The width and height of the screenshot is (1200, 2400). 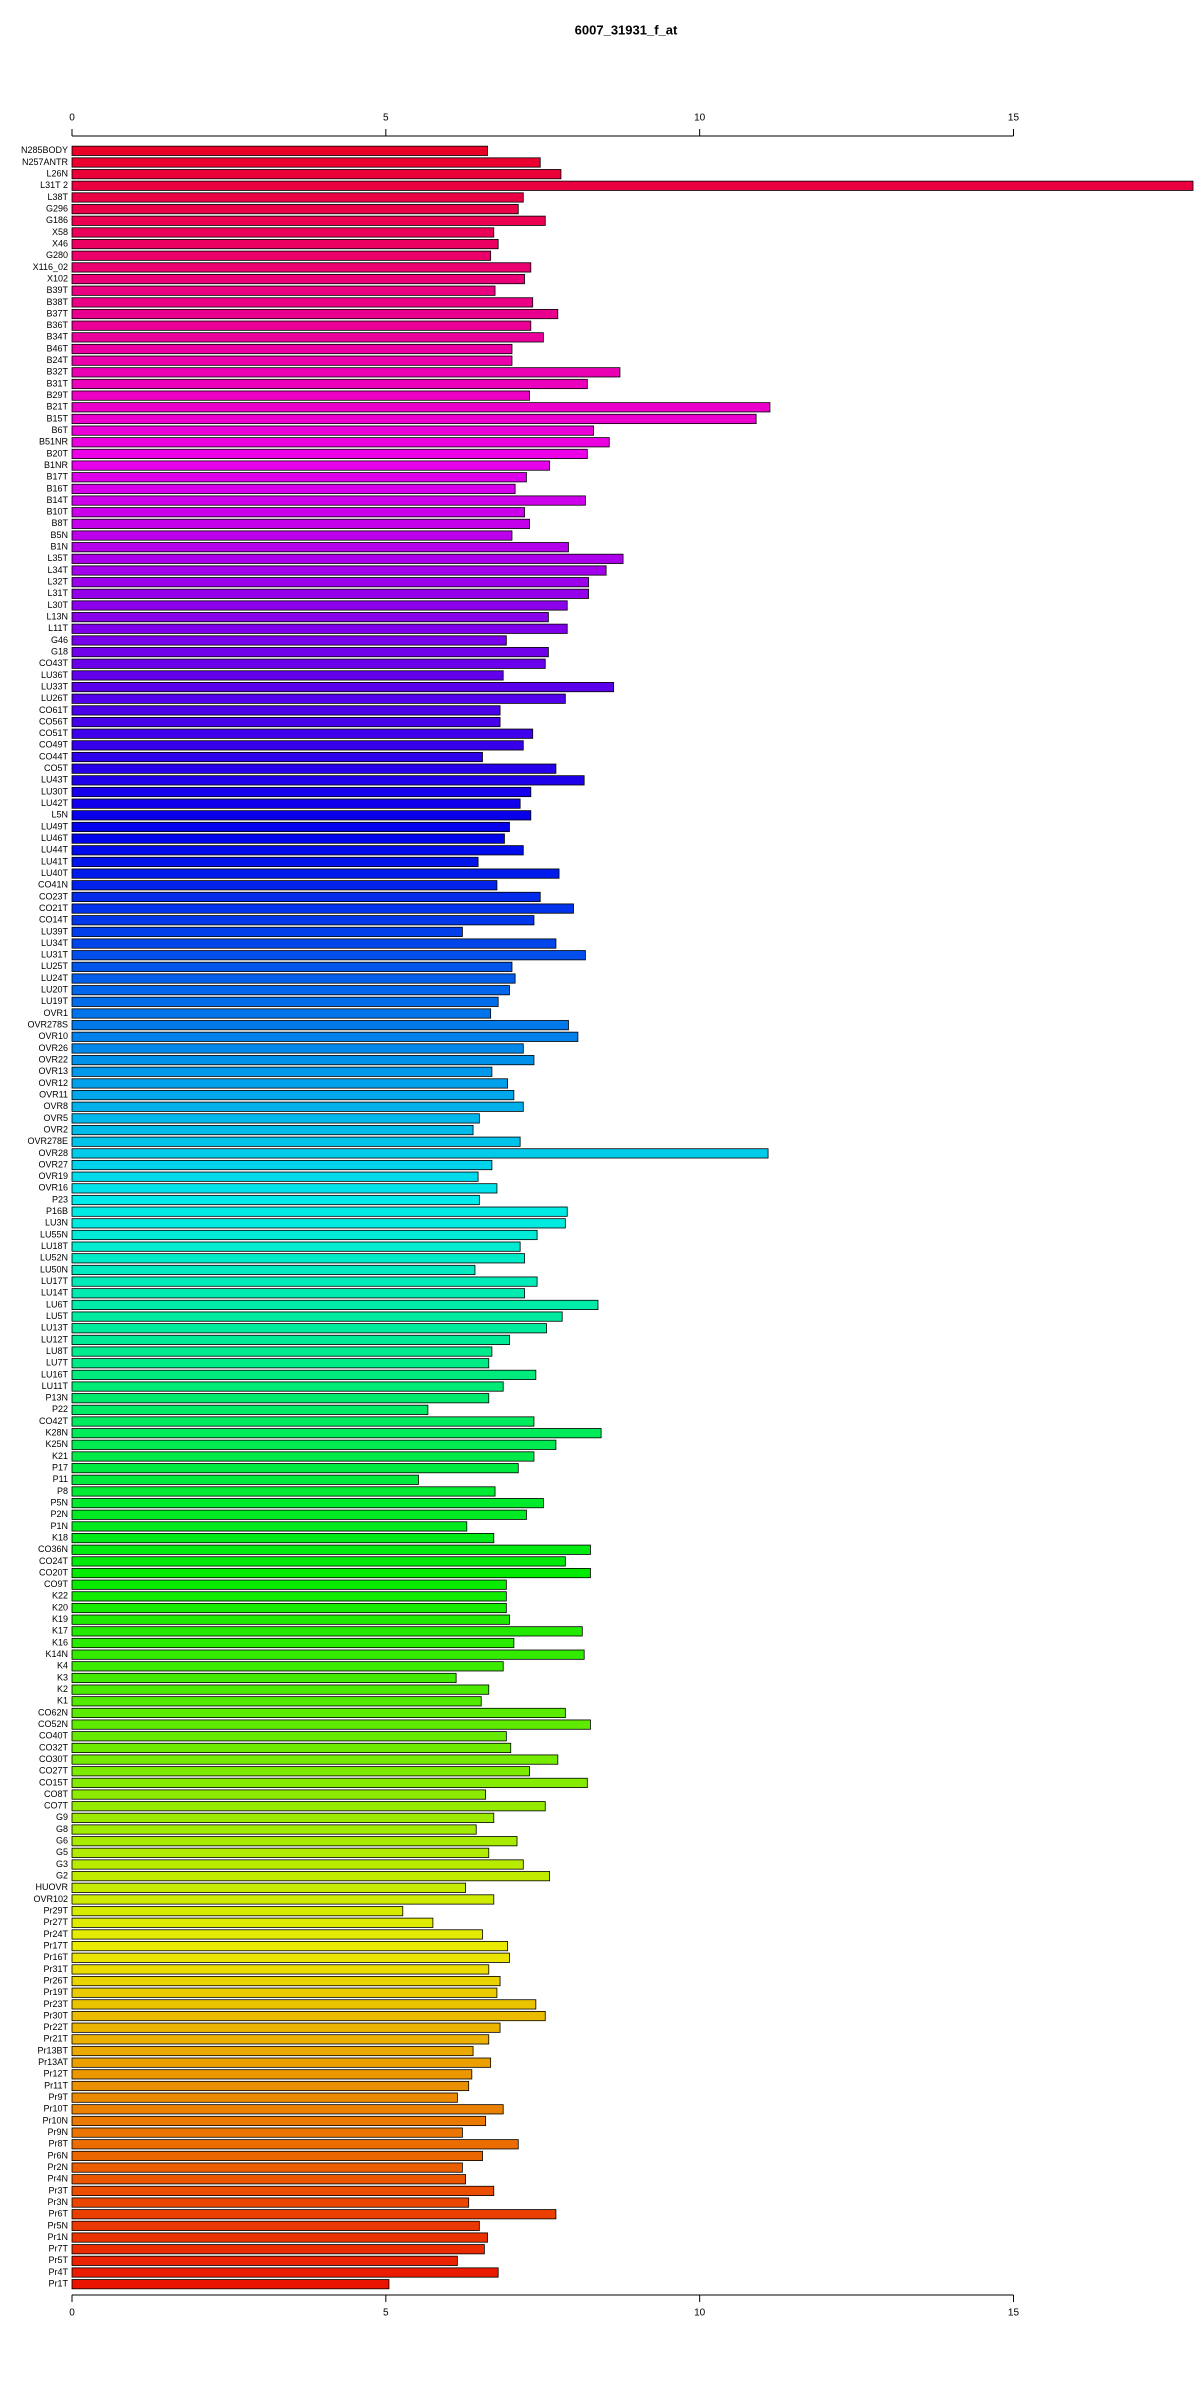 I want to click on y-tick-label: CO21T, so click(x=54, y=908).